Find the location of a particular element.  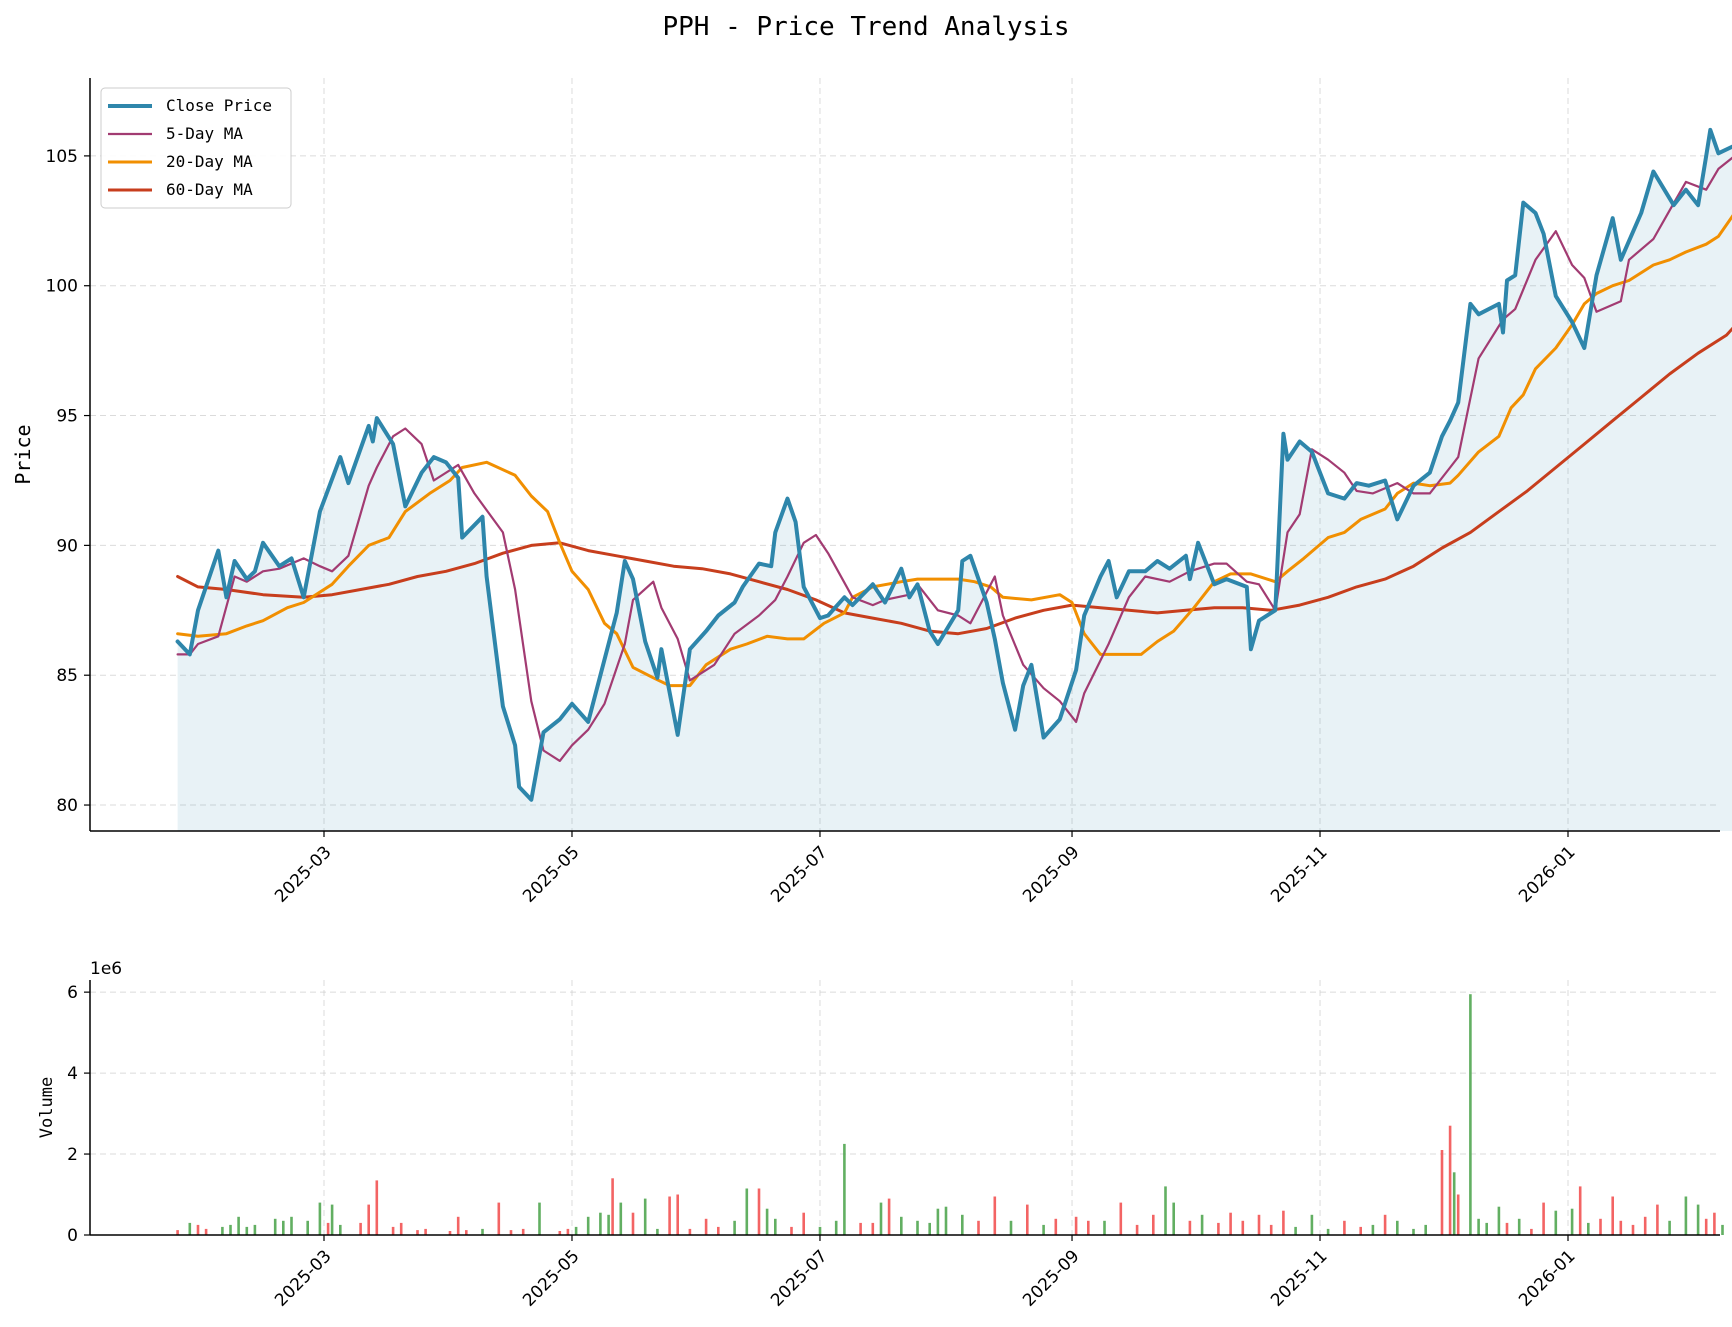

legend-frame is located at coordinates (196, 148).